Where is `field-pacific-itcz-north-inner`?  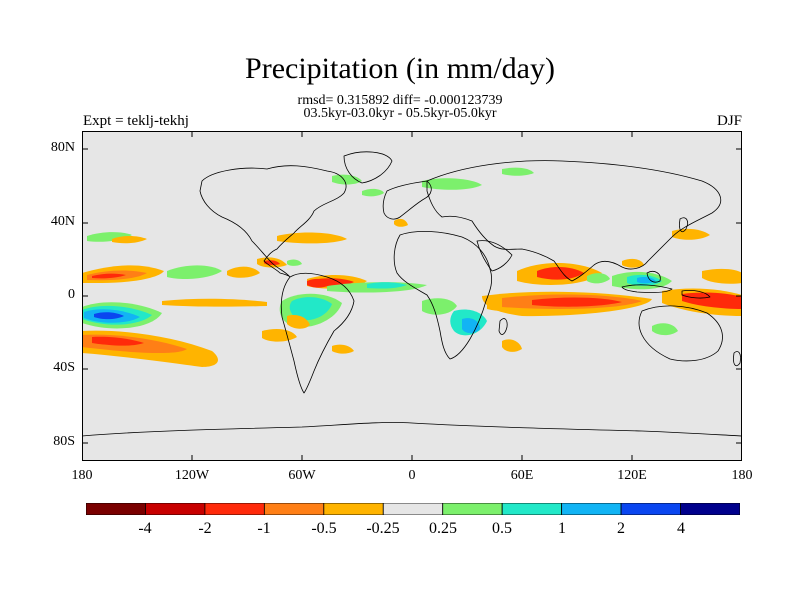
field-pacific-itcz-north-inner is located at coordinates (109, 276).